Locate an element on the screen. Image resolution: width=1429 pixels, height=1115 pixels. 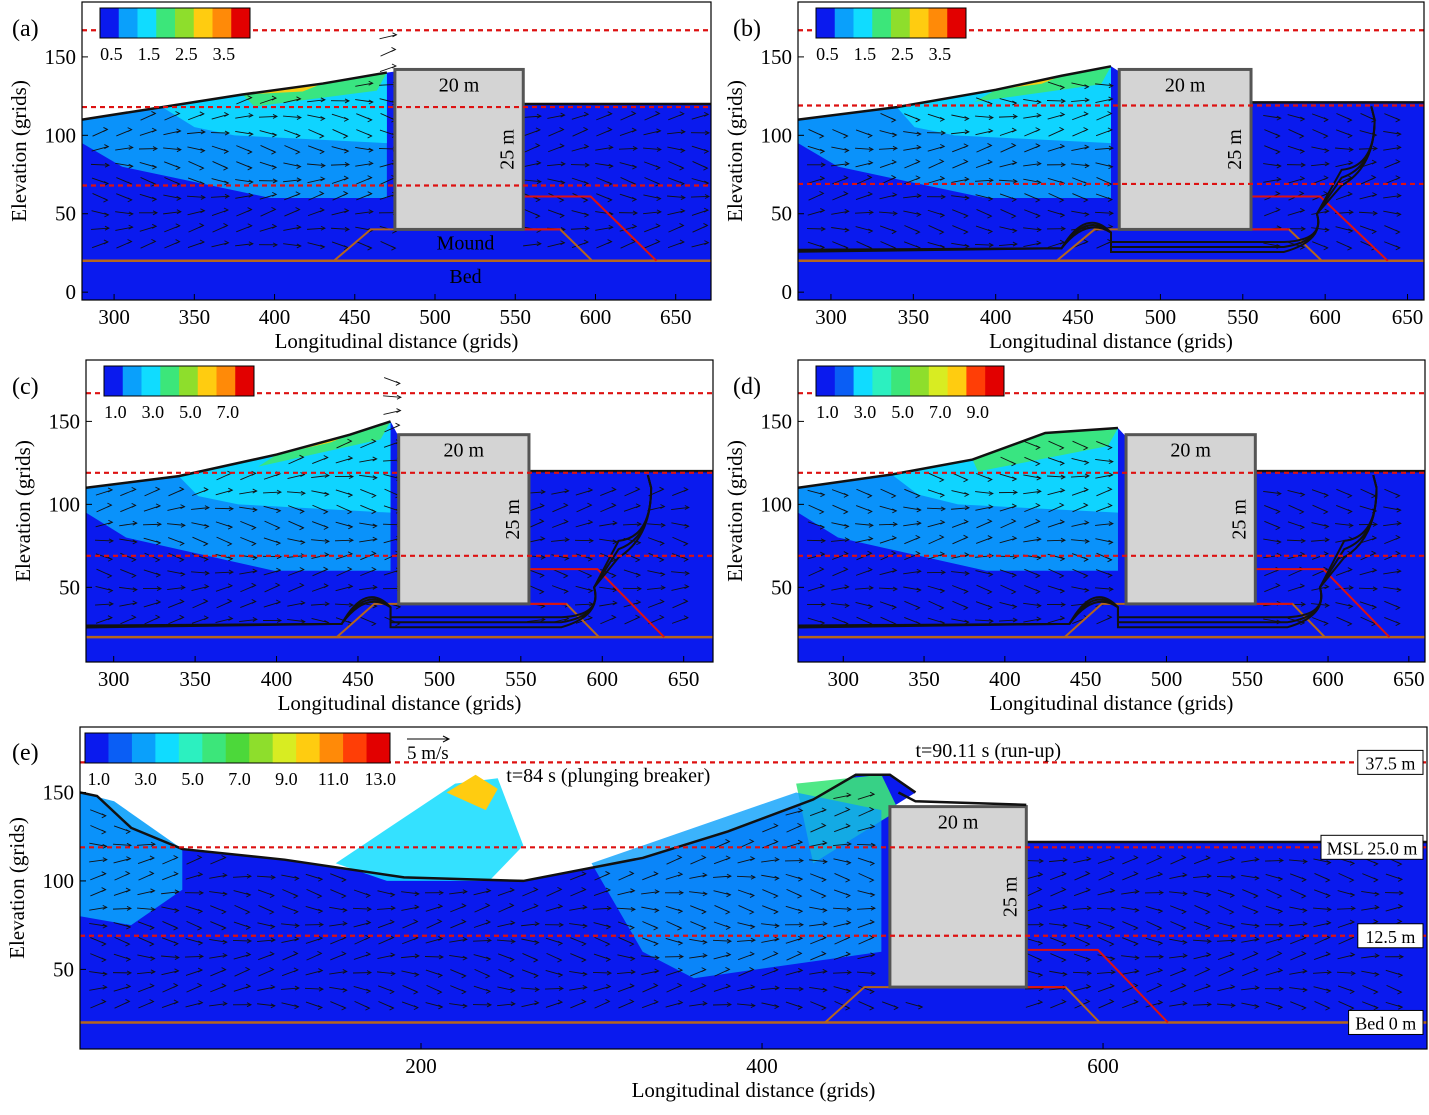
y-tick-label: 100 is located at coordinates (777, 135).